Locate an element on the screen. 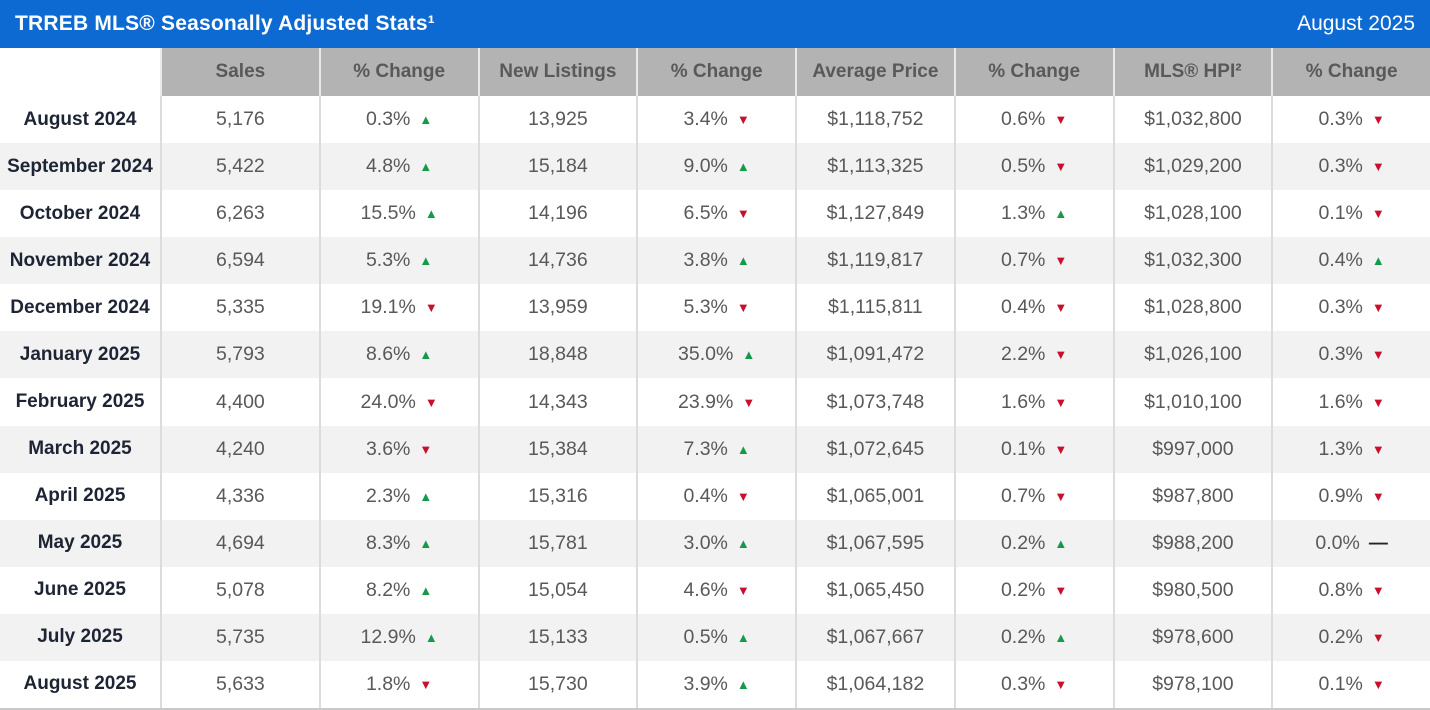 The width and height of the screenshot is (1430, 710). cell-value: $1,028,800 is located at coordinates (1193, 307).